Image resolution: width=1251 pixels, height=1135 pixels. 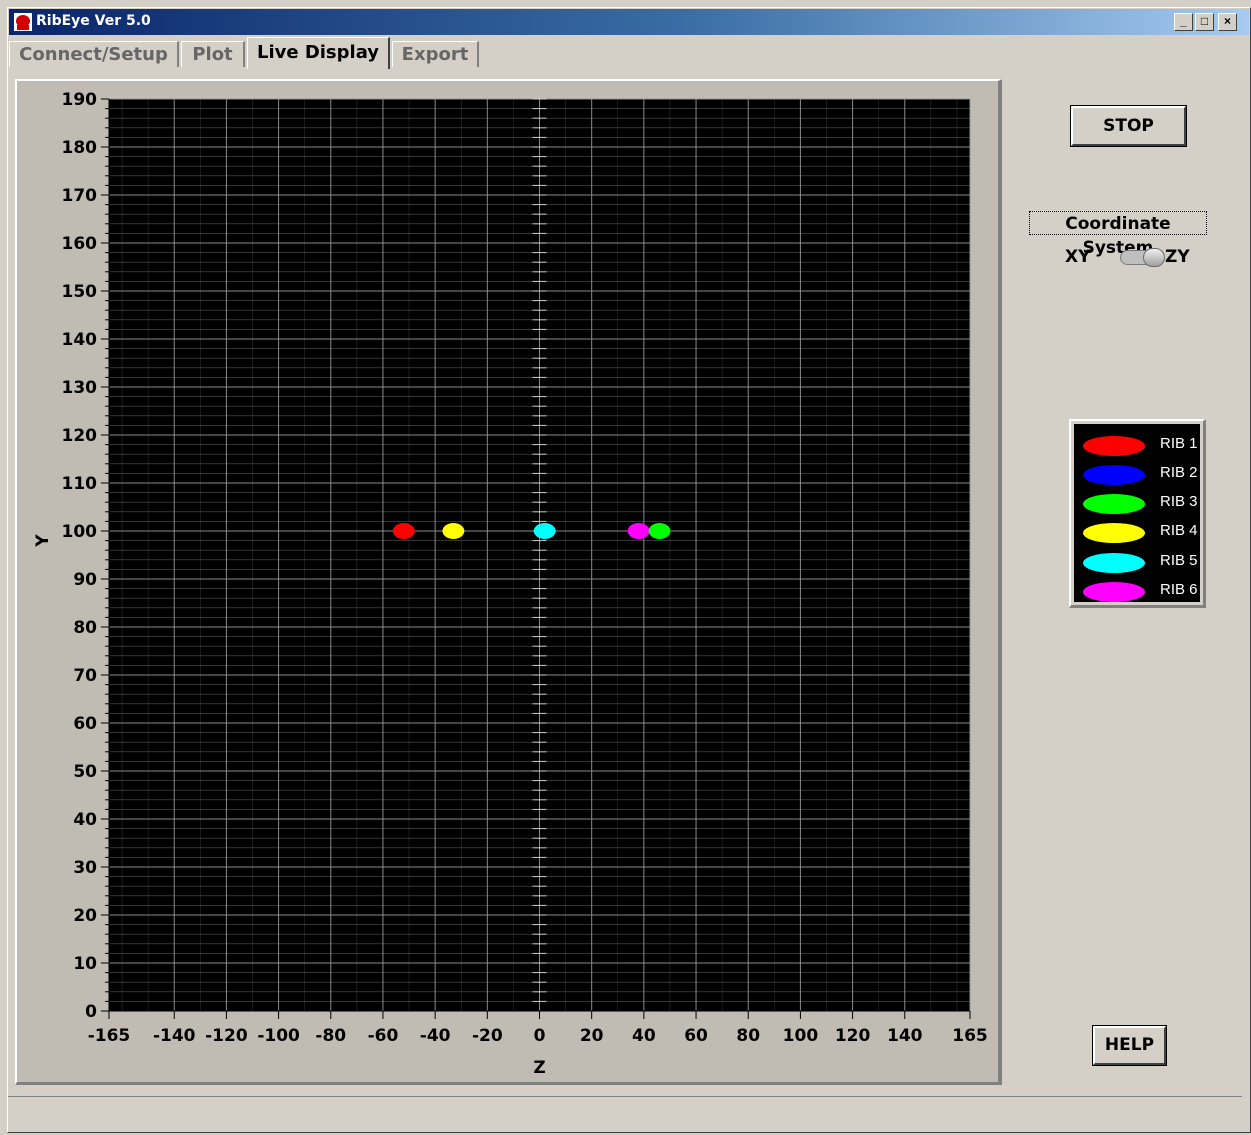 What do you see at coordinates (85, 916) in the screenshot?
I see `y-tick-label: 20` at bounding box center [85, 916].